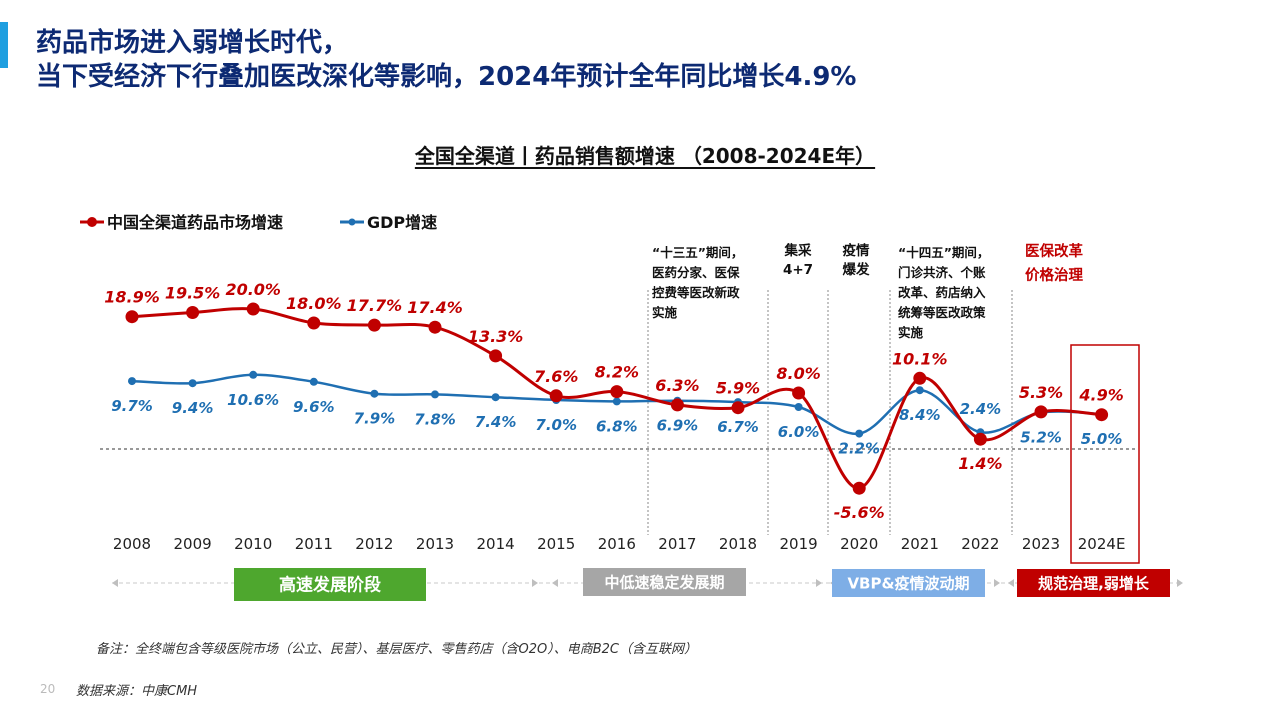  Describe the element at coordinates (313, 381) in the screenshot. I see `gdp-point-2011` at that location.